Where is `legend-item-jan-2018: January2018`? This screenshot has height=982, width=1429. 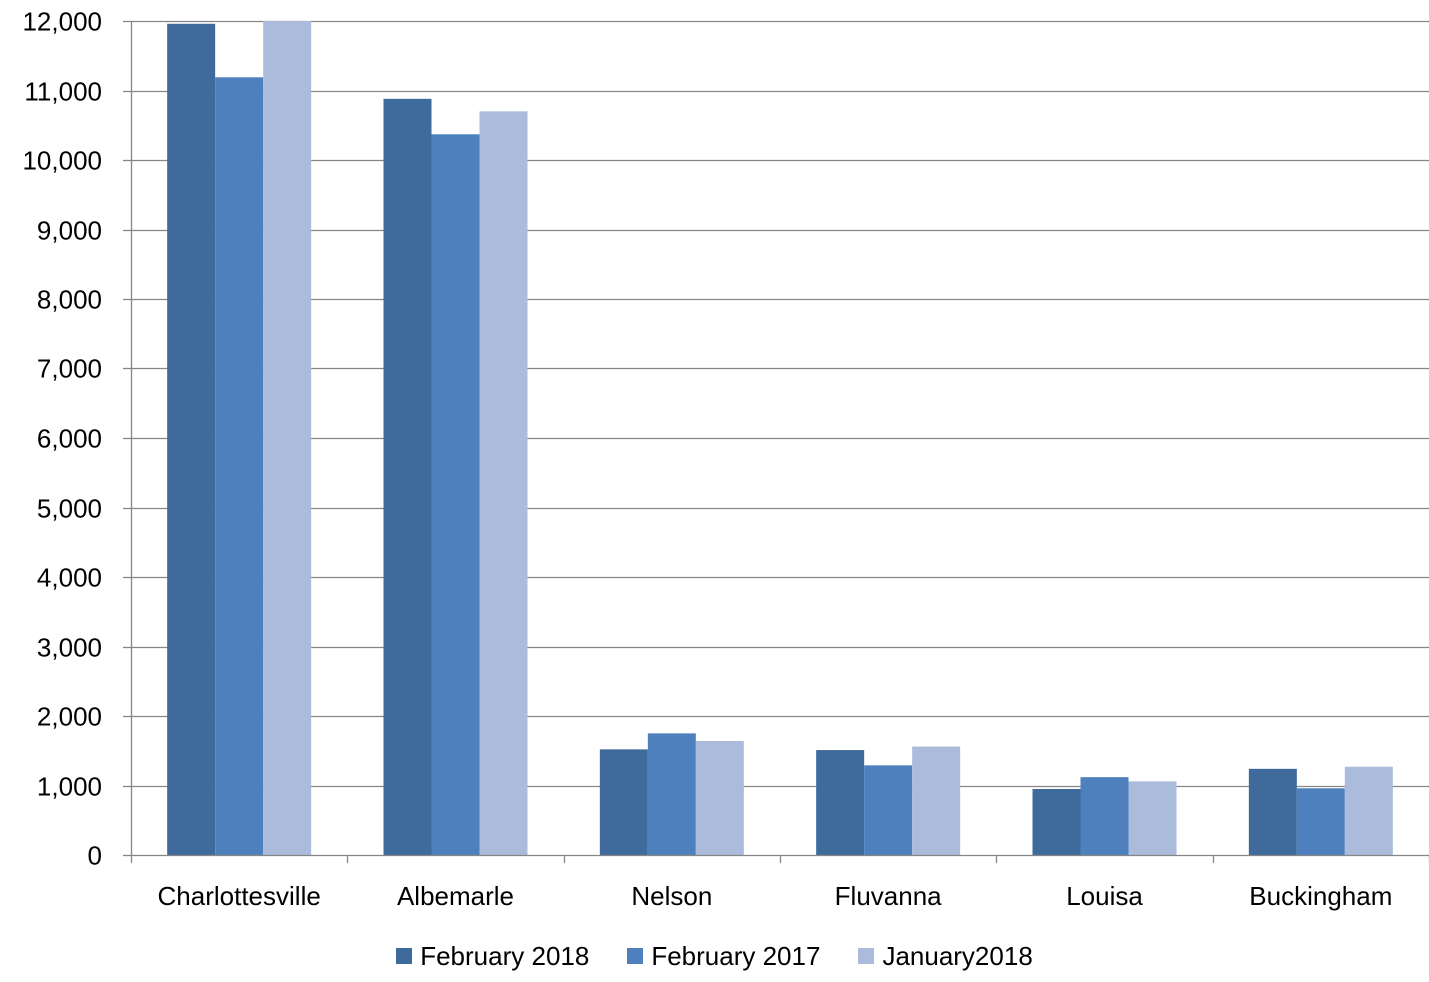 legend-item-jan-2018: January2018 is located at coordinates (945, 956).